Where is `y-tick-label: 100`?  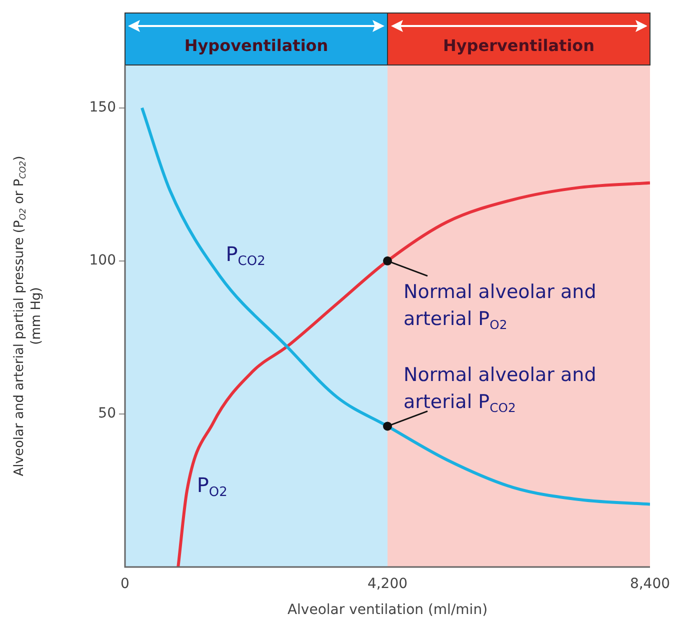
y-tick-label: 100 is located at coordinates (102, 260).